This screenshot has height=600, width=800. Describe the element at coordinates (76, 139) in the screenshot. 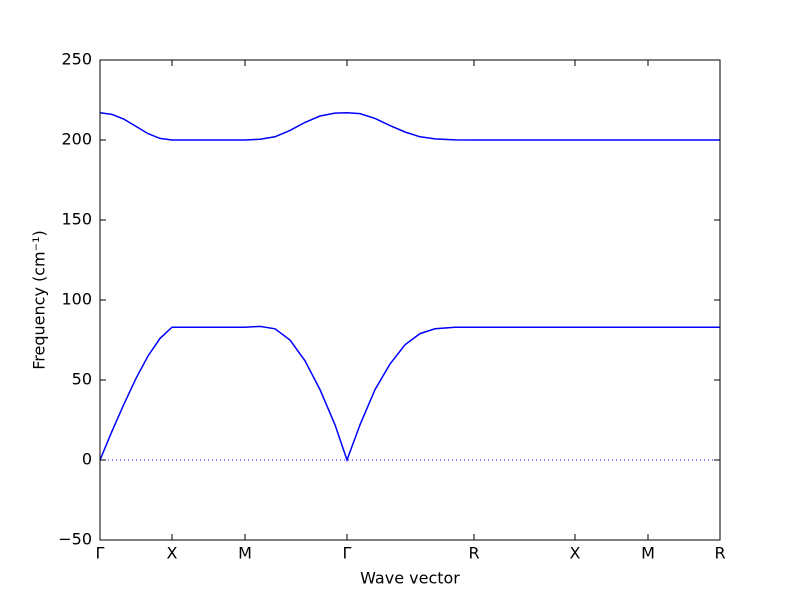

I see `y-tick-label: 200` at that location.